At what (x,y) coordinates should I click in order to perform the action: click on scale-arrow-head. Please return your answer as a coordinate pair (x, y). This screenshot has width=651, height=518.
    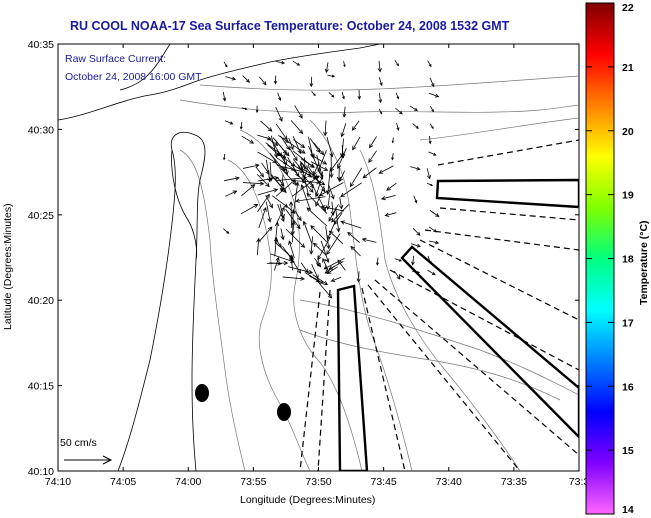
    Looking at the image, I should click on (107, 460).